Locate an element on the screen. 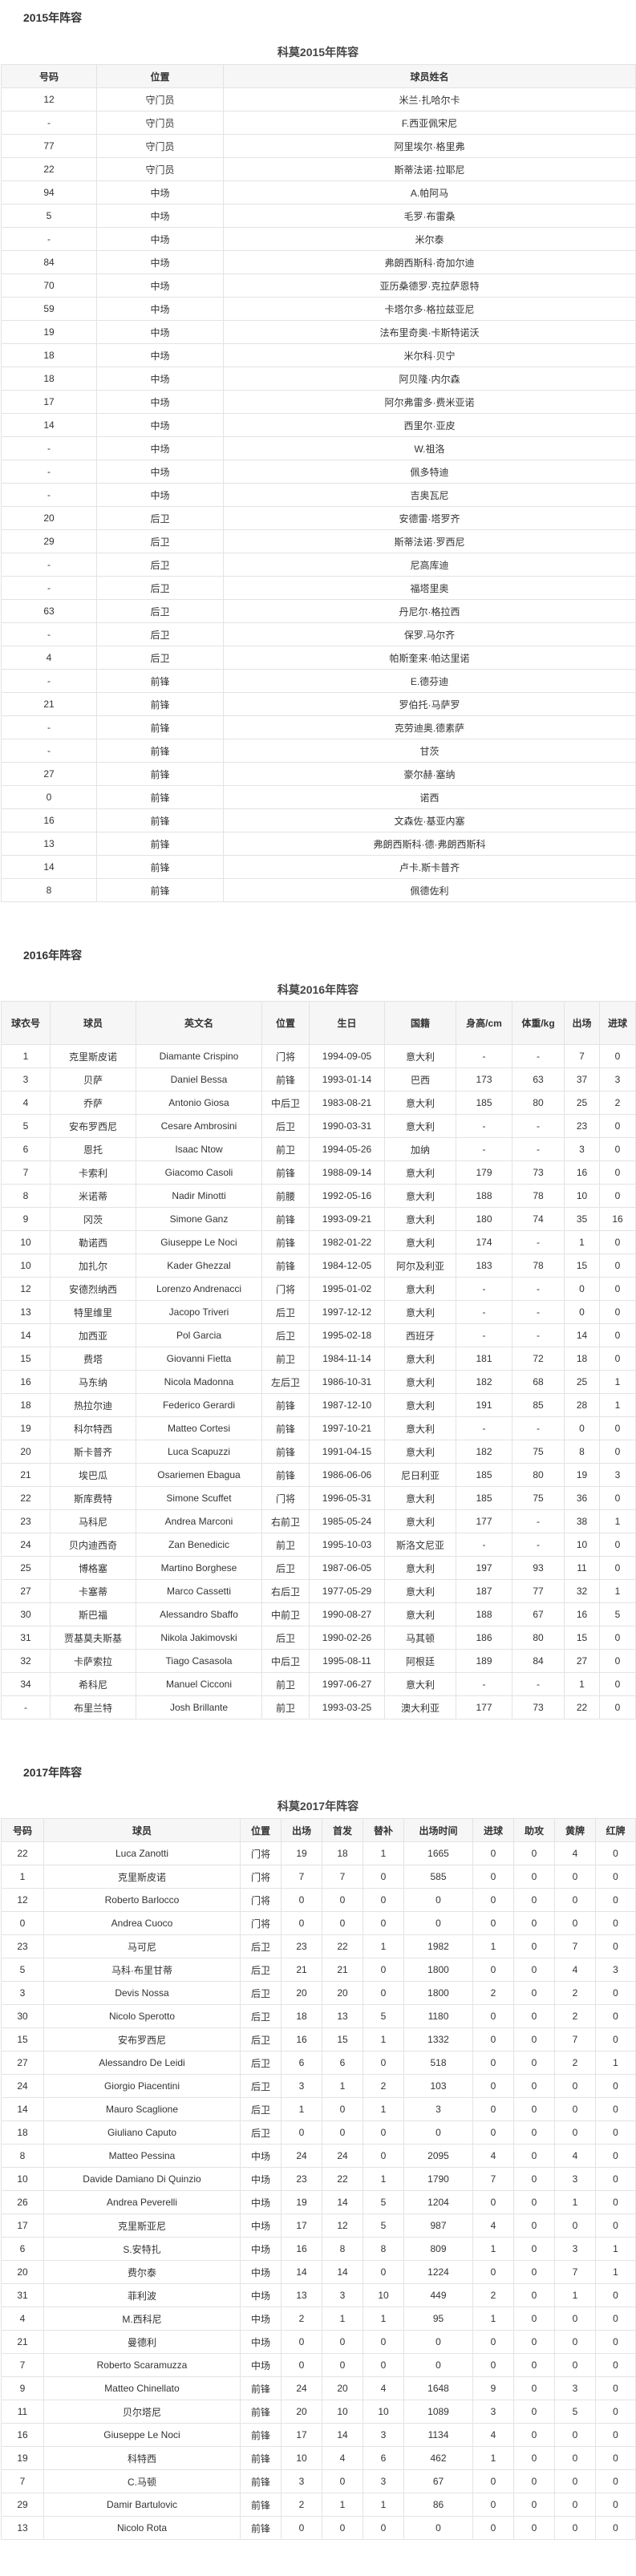 The width and height of the screenshot is (636, 2576). table-cell: Nicolo Sperotto is located at coordinates (142, 2016).